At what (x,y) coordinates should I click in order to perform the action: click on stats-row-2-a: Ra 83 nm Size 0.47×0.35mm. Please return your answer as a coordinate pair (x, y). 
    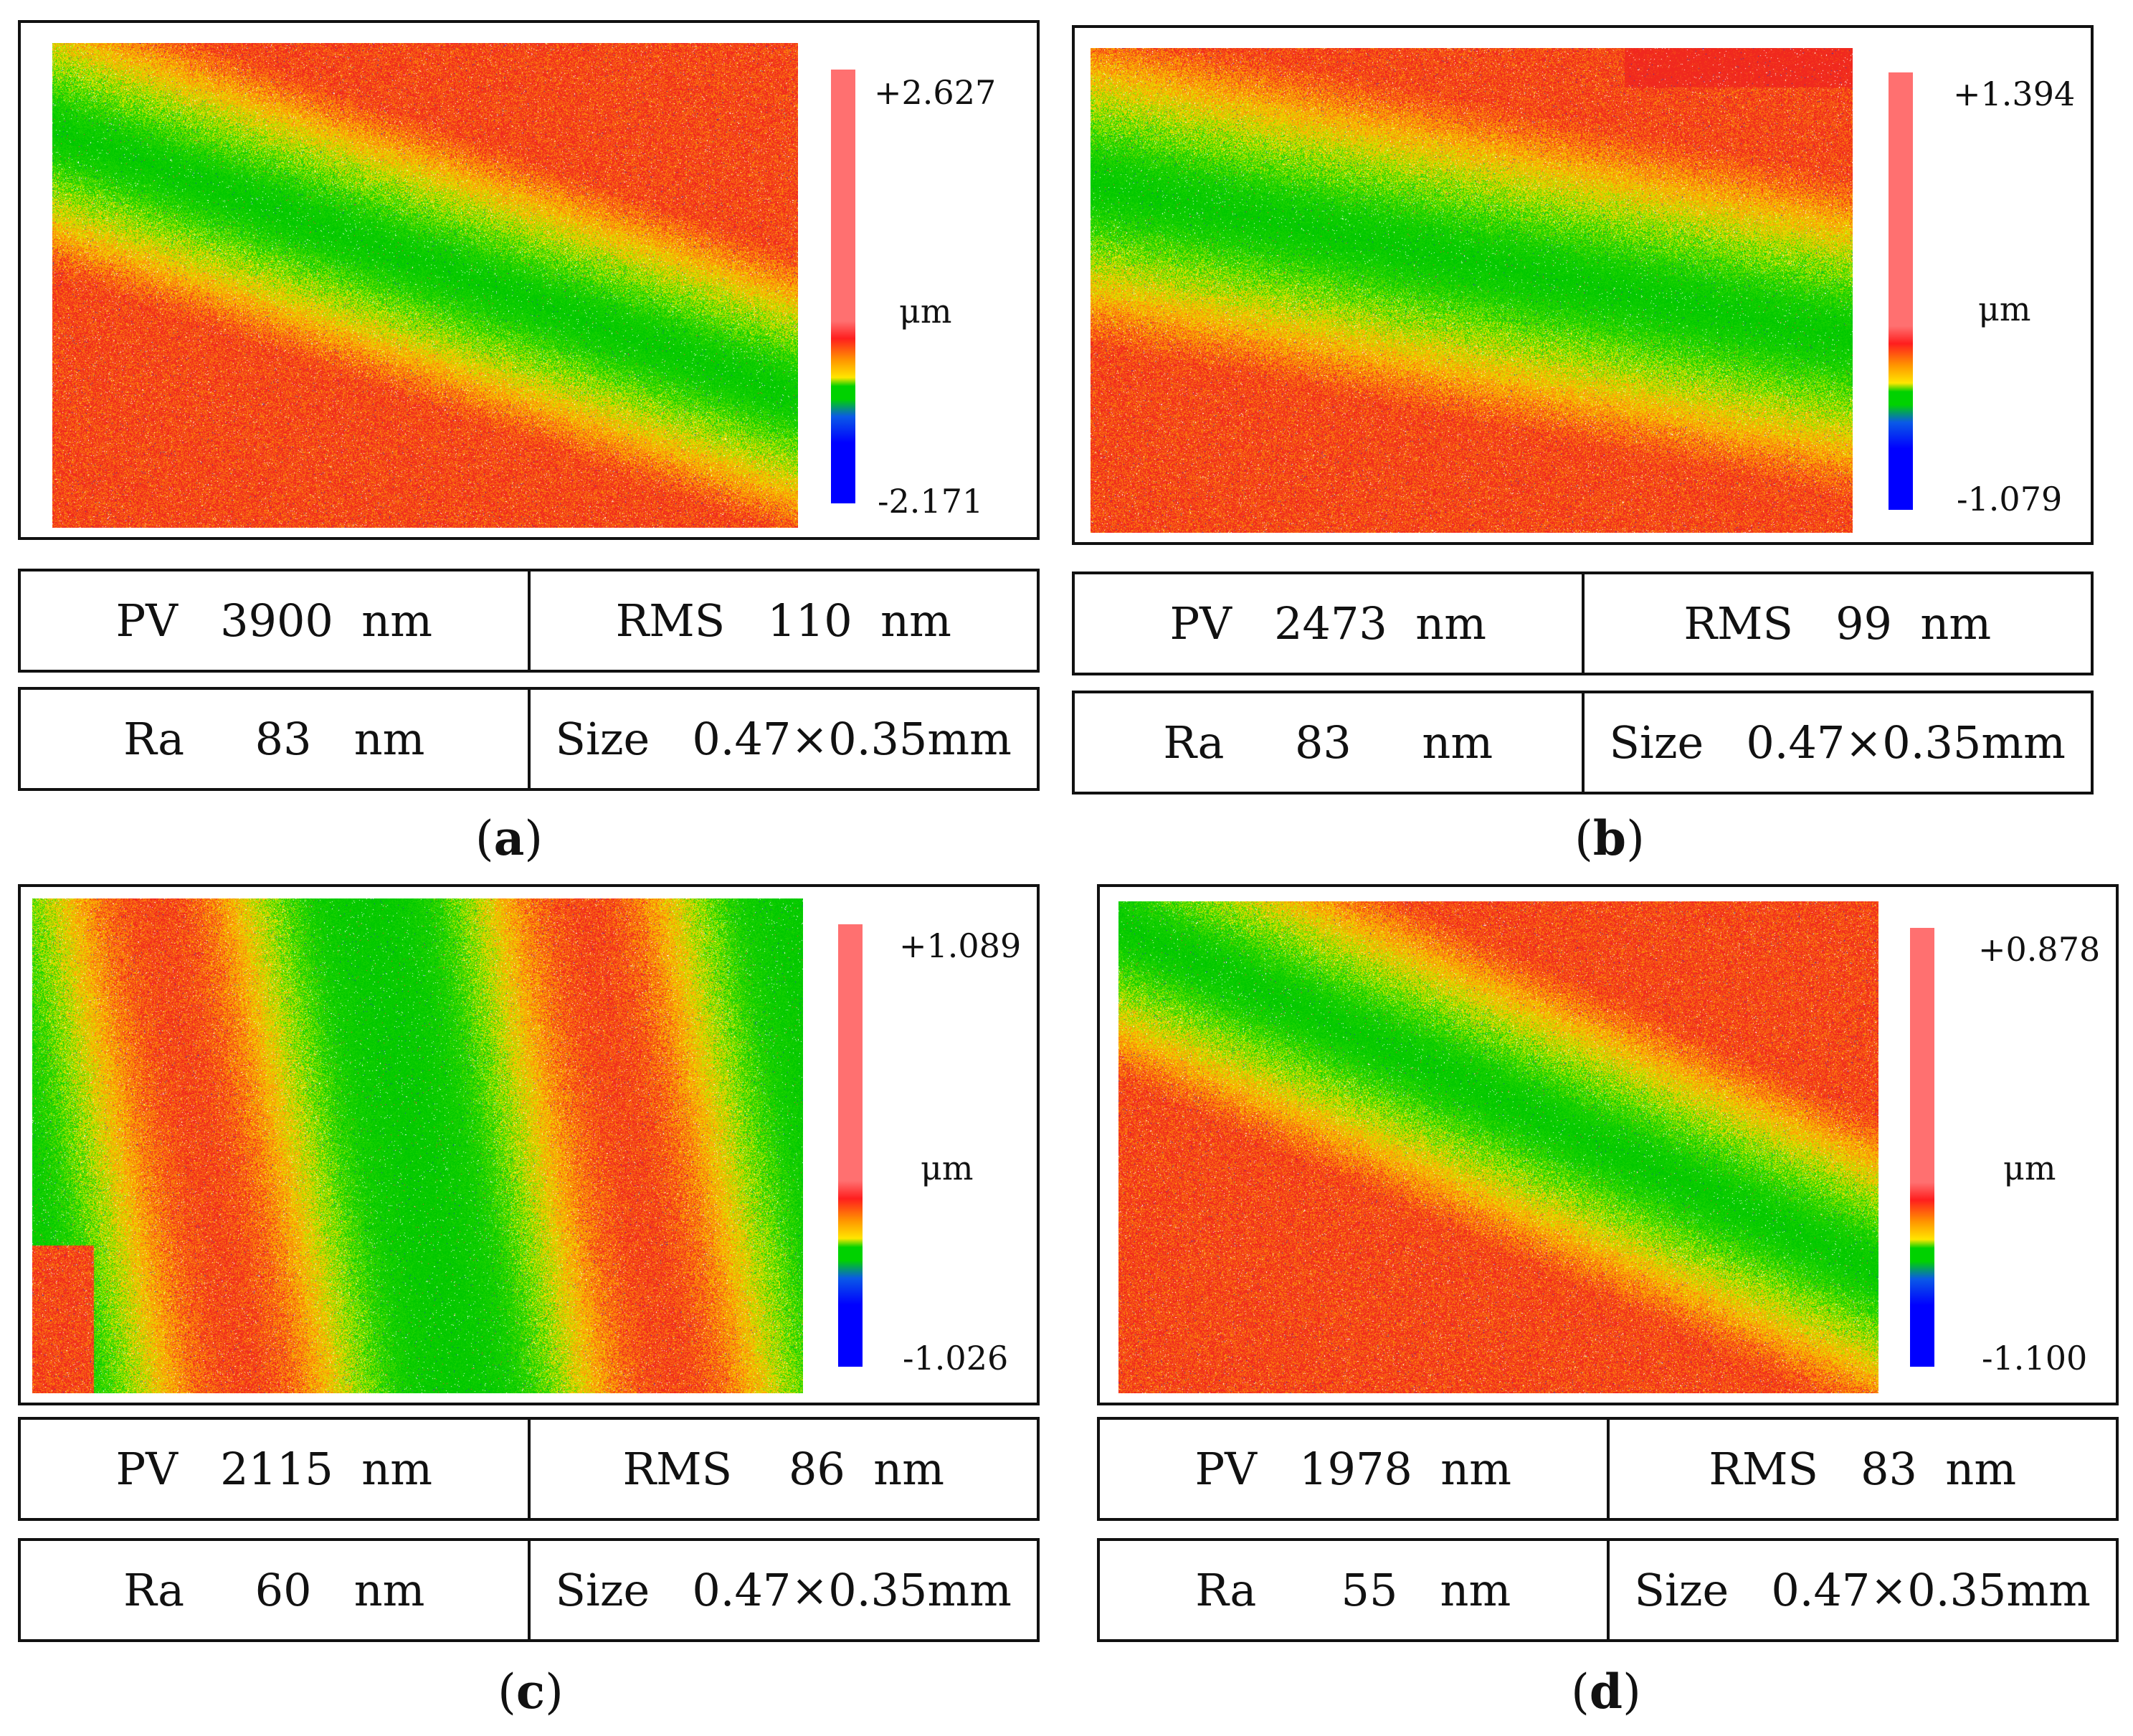
    Looking at the image, I should click on (529, 739).